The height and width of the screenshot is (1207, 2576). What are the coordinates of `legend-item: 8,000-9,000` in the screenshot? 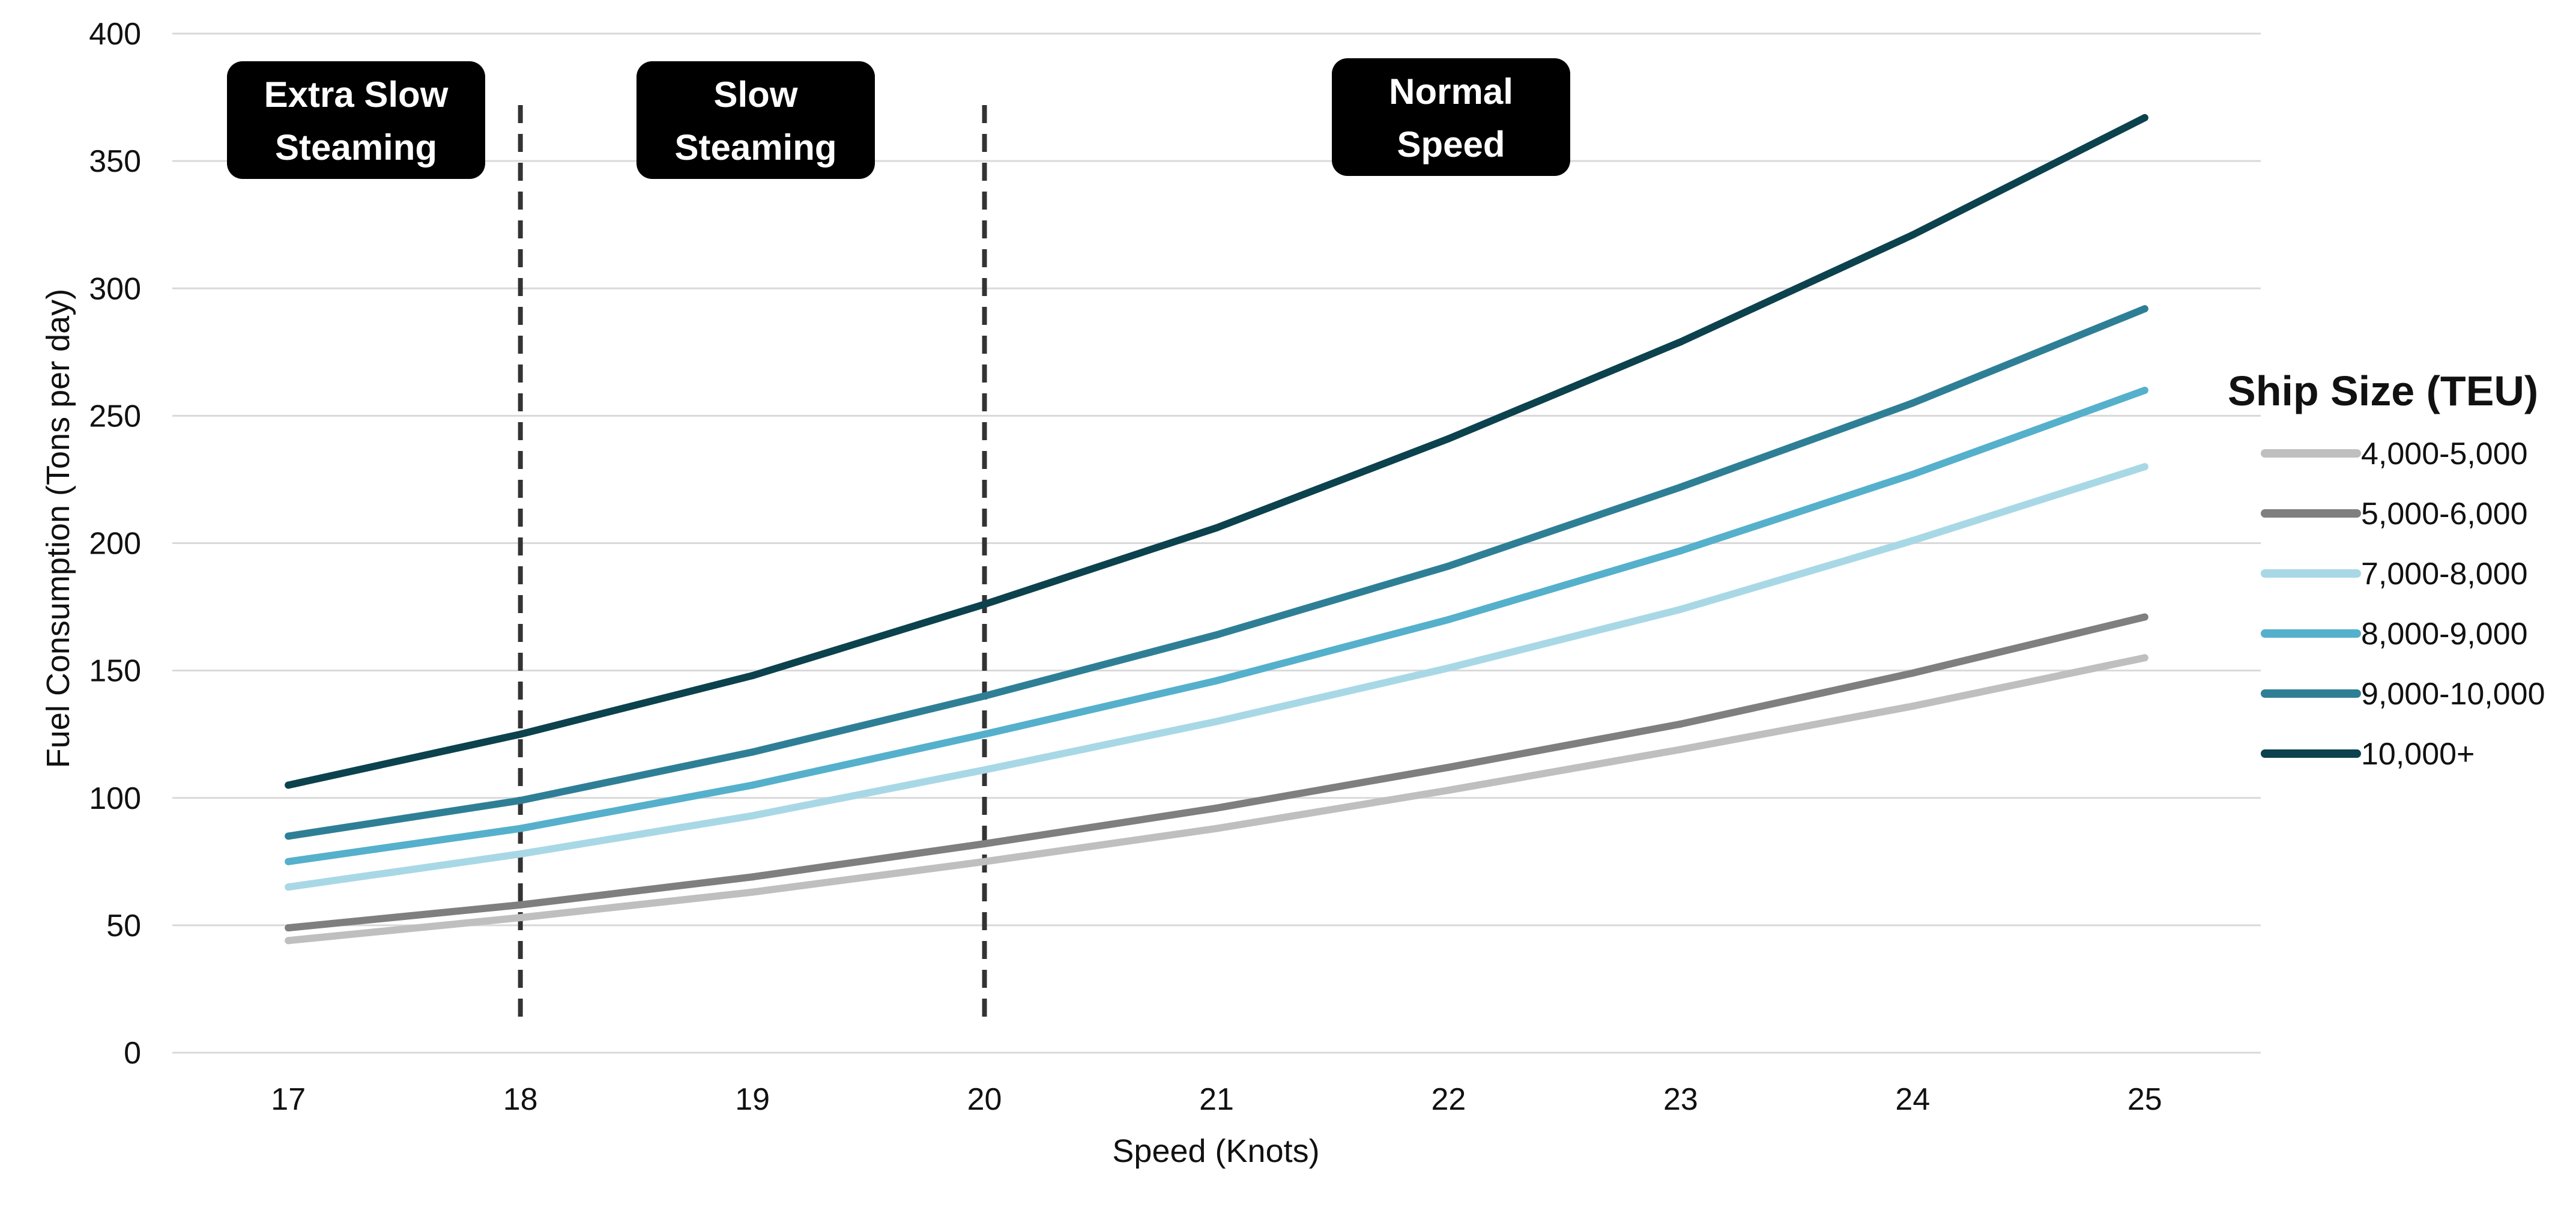 It's located at (2394, 634).